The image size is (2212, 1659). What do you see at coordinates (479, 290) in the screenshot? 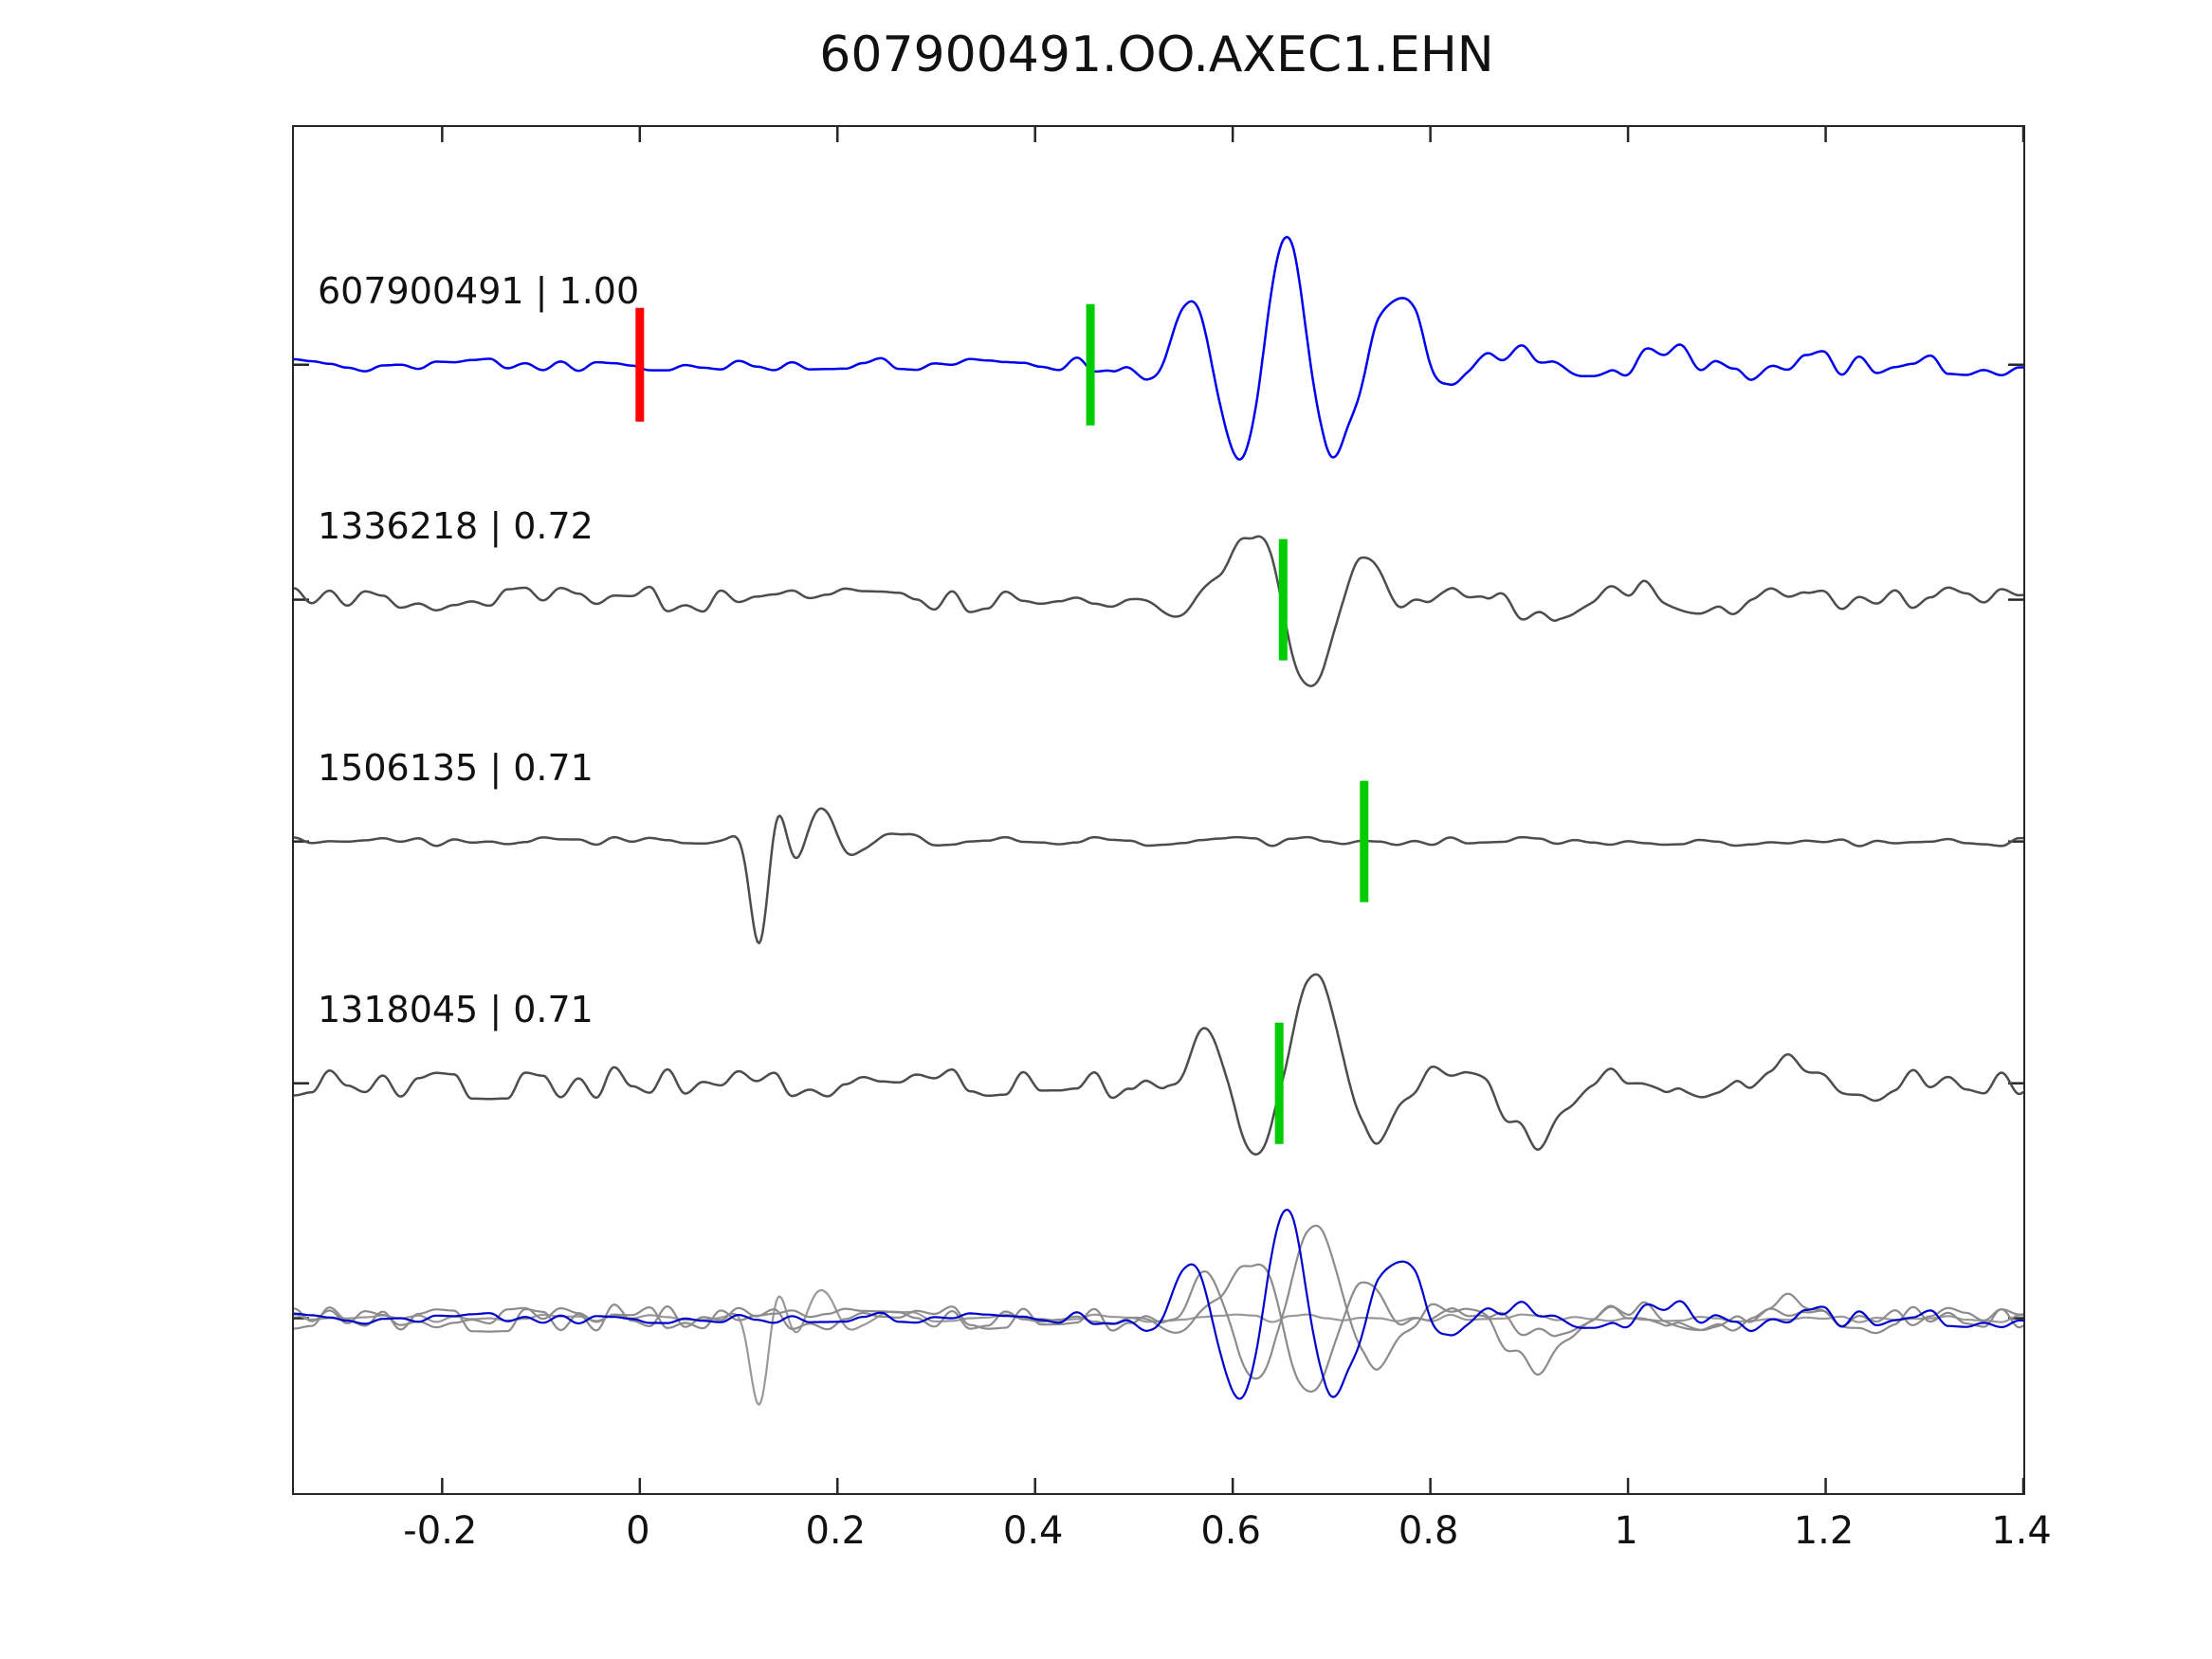
I see `trace-label-607900491: 607900491 | 1.00` at bounding box center [479, 290].